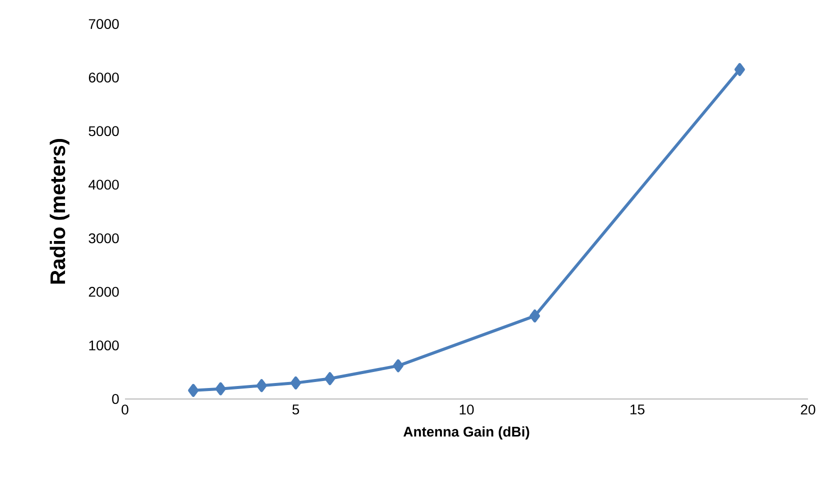 Image resolution: width=825 pixels, height=481 pixels. Describe the element at coordinates (103, 291) in the screenshot. I see `y-tick-label: 2000` at that location.